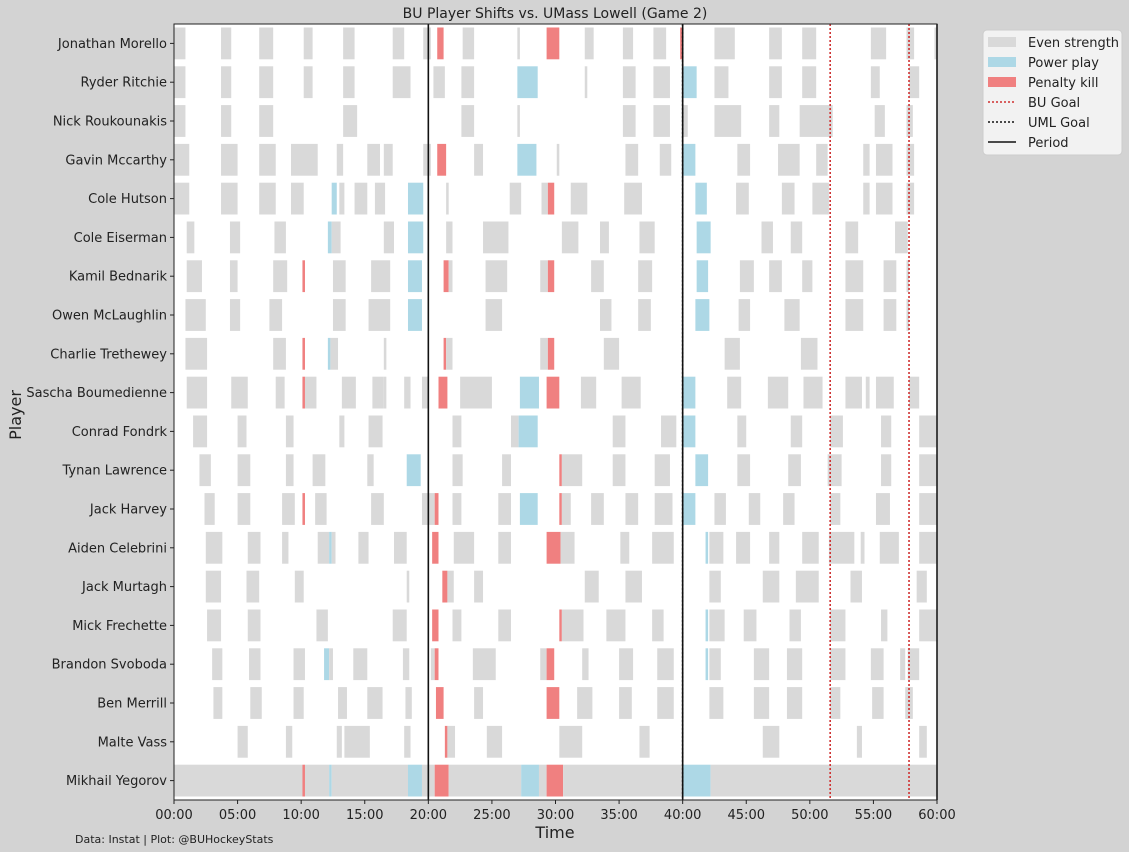 This screenshot has height=852, width=1129. Describe the element at coordinates (174, 839) in the screenshot. I see `credit-text: Data: Instat | Plot: @BUHockeyStats` at that location.